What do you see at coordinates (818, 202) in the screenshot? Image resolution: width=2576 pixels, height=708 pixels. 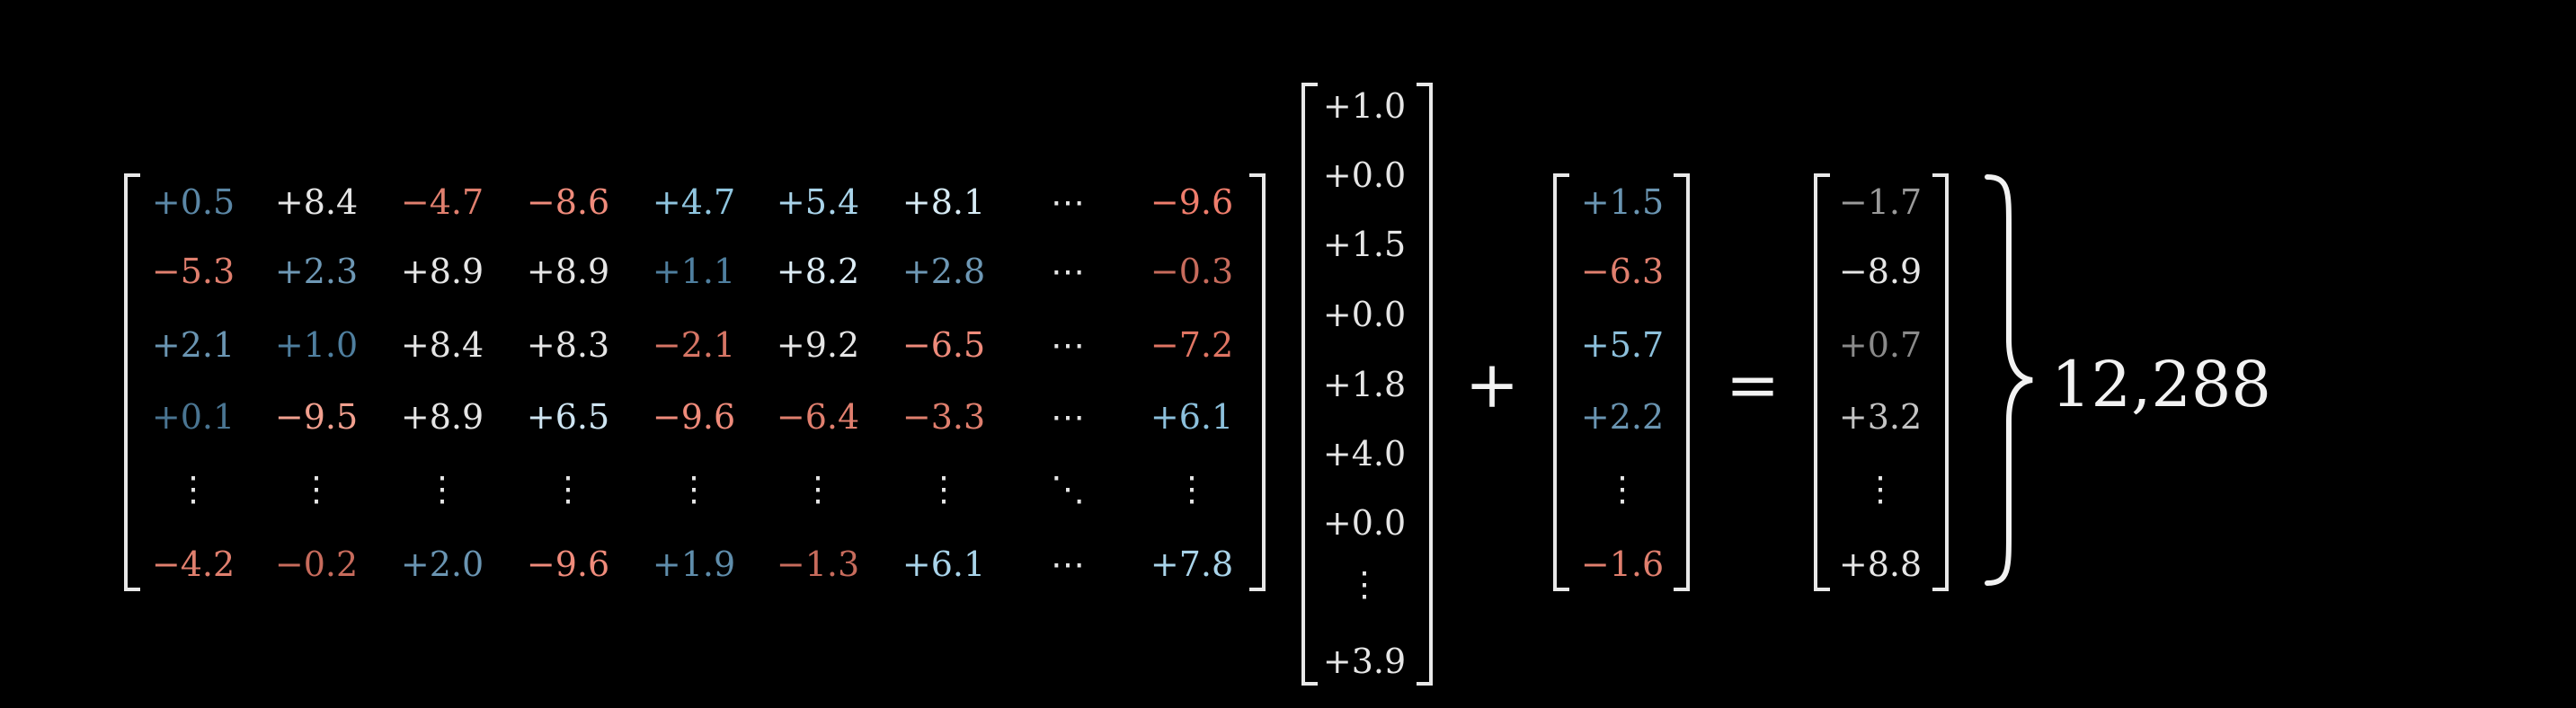 I see `matrix-cell: +5.4` at bounding box center [818, 202].